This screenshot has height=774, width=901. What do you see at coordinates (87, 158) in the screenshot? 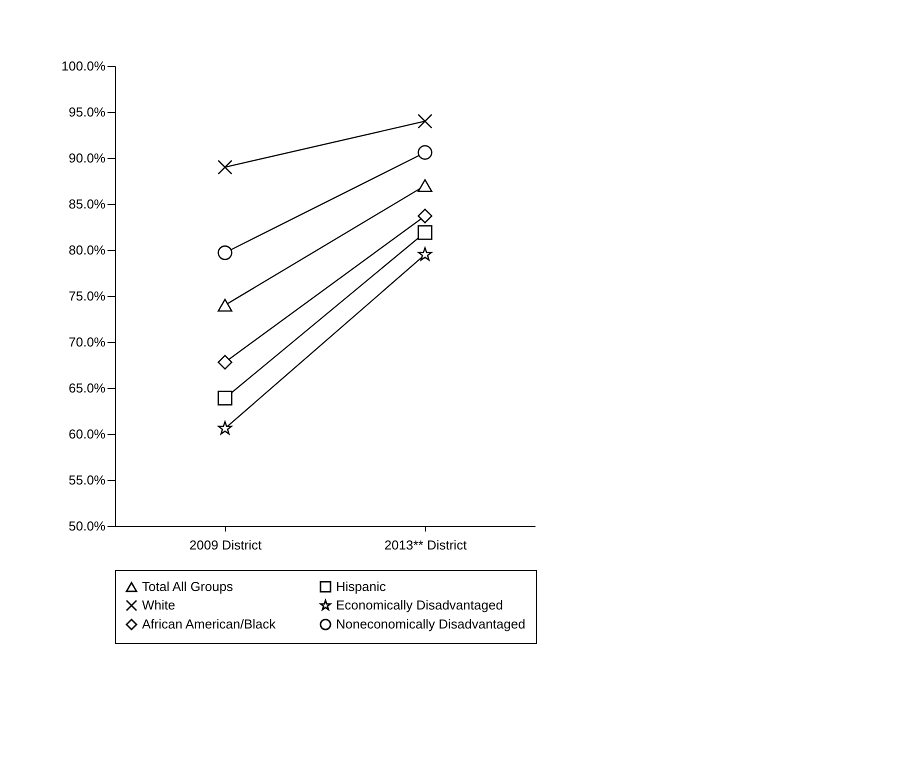
I see `y-tick-label: 90.0%` at bounding box center [87, 158].